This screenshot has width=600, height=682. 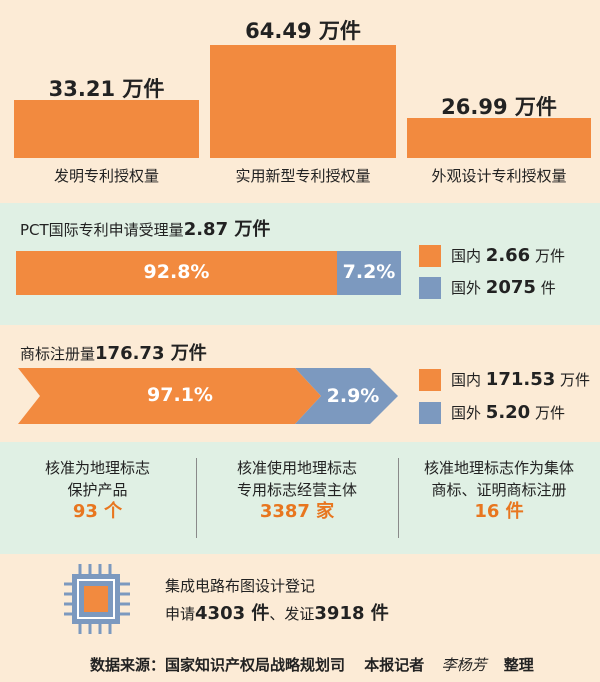 What do you see at coordinates (518, 665) in the screenshot?
I see `footer-edit: 整理` at bounding box center [518, 665].